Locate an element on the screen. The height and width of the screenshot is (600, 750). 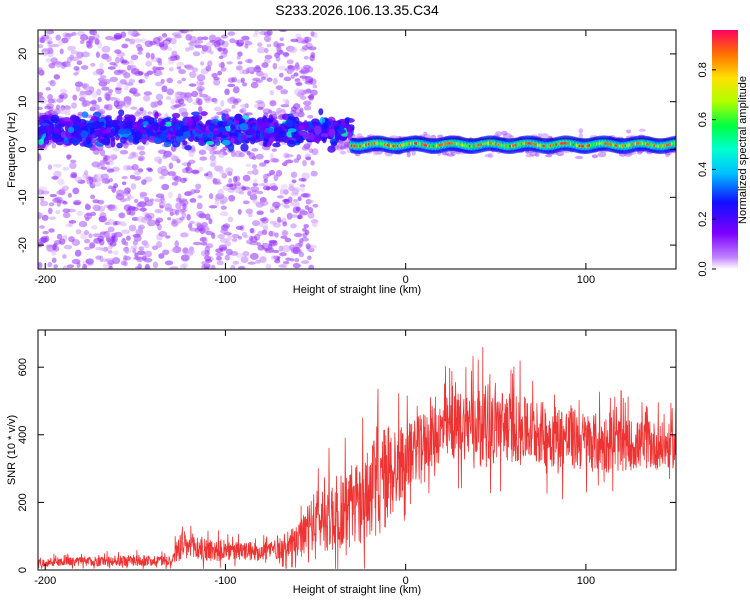
colorbar-tick-label: 0.4 is located at coordinates (703, 169).